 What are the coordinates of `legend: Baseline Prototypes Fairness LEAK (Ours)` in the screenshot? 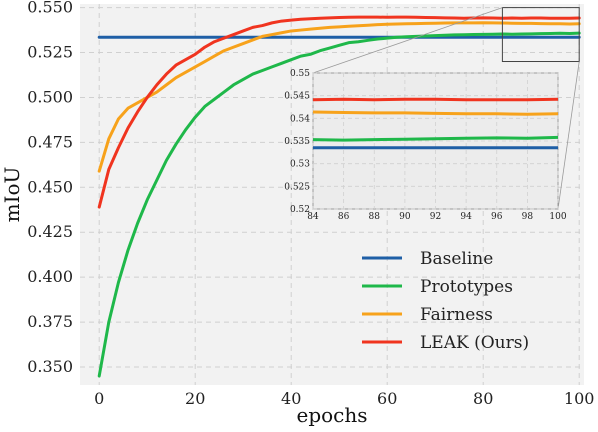 It's located at (445, 301).